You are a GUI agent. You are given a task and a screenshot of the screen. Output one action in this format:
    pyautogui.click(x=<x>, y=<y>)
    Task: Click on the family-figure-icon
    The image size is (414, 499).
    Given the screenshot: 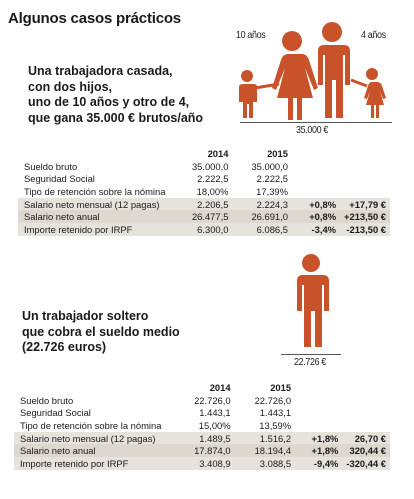 What is the action you would take?
    pyautogui.click(x=312, y=71)
    